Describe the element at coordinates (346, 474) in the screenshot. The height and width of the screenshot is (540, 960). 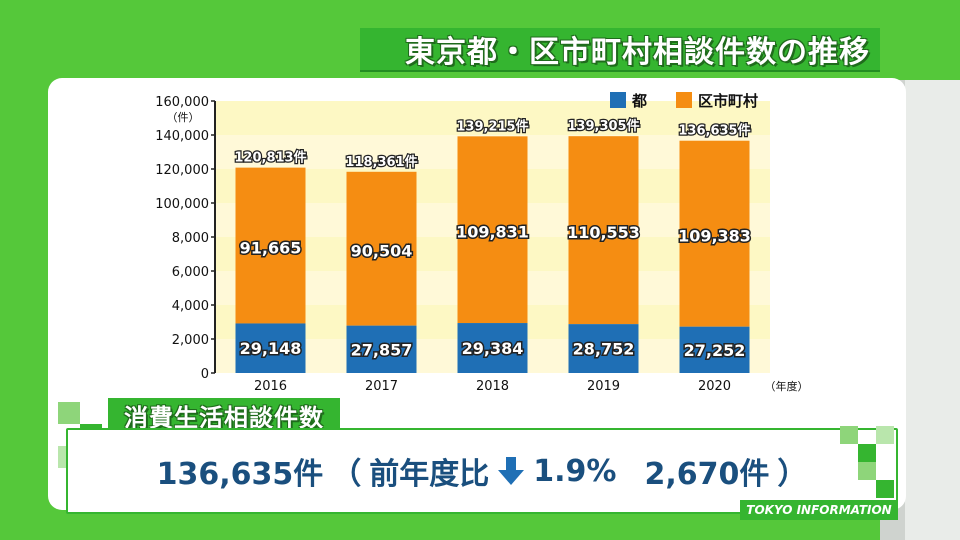
I see `stat-paren-open: （` at that location.